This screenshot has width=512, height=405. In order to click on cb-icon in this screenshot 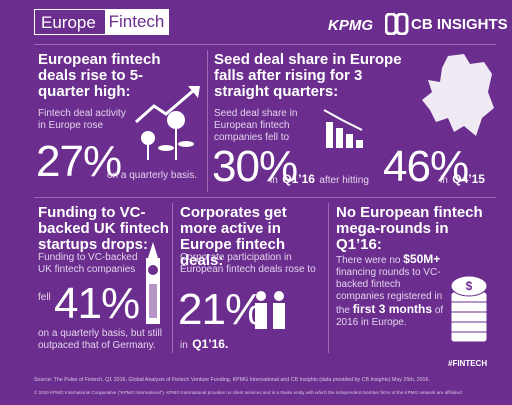, I will do `click(397, 24)`.